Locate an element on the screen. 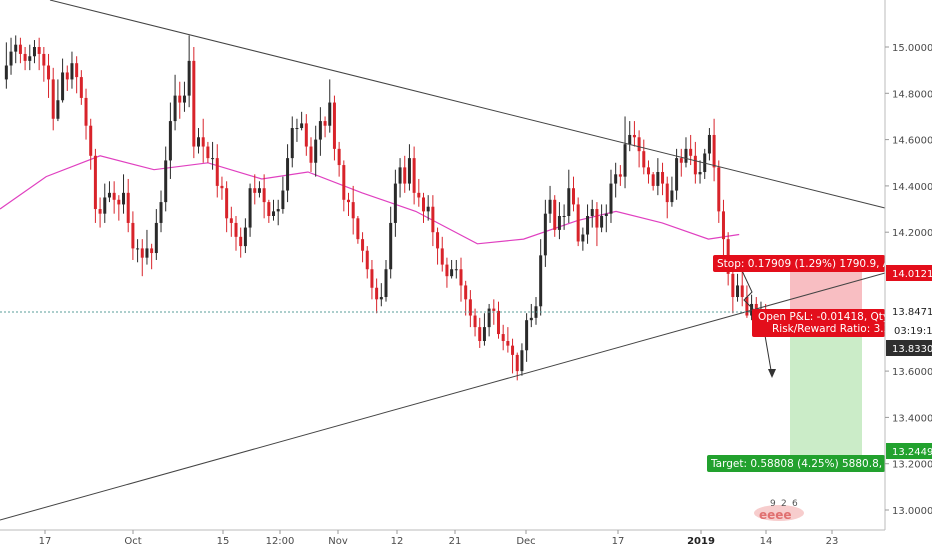 The image size is (932, 550). target-price-tag: 13.24493 is located at coordinates (909, 451).